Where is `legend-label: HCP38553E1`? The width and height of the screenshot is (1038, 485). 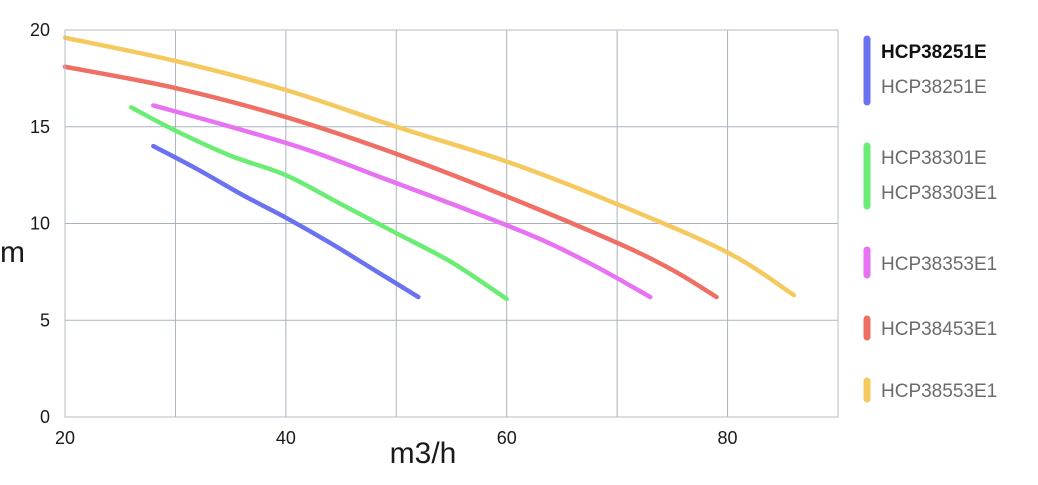 legend-label: HCP38553E1 is located at coordinates (939, 391).